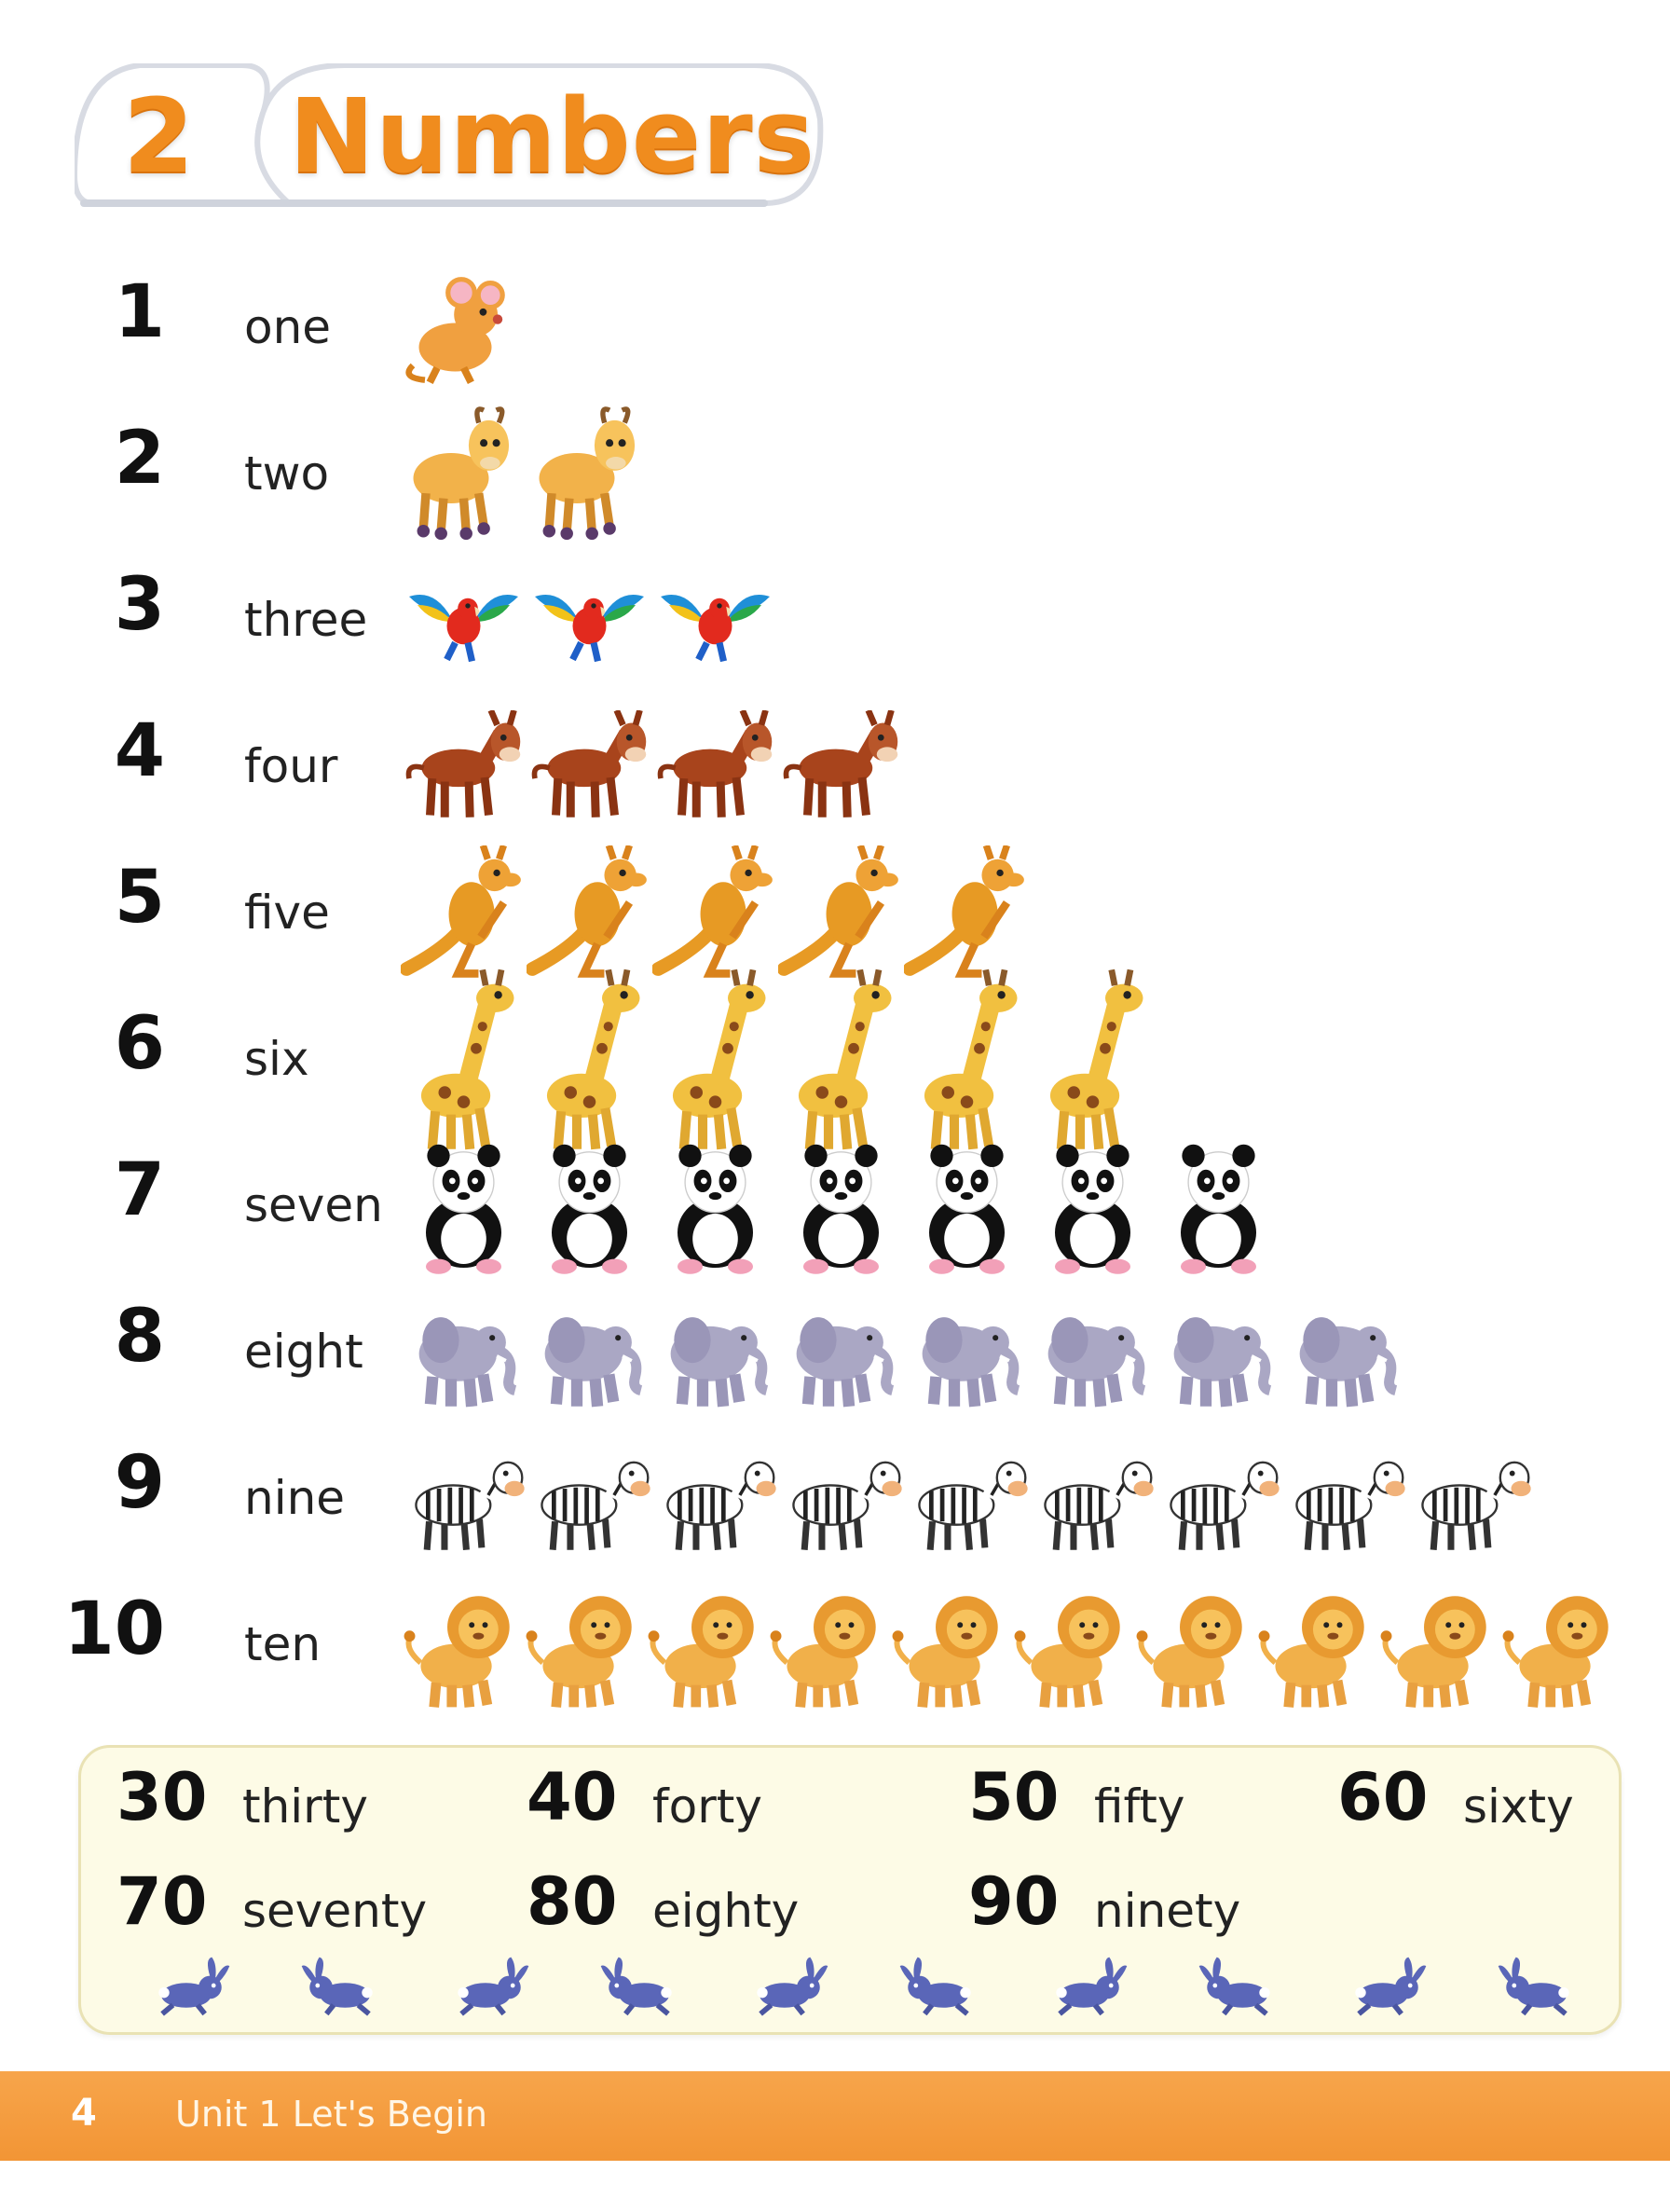  What do you see at coordinates (1383, 1797) in the screenshot?
I see `tens-number: 60` at bounding box center [1383, 1797].